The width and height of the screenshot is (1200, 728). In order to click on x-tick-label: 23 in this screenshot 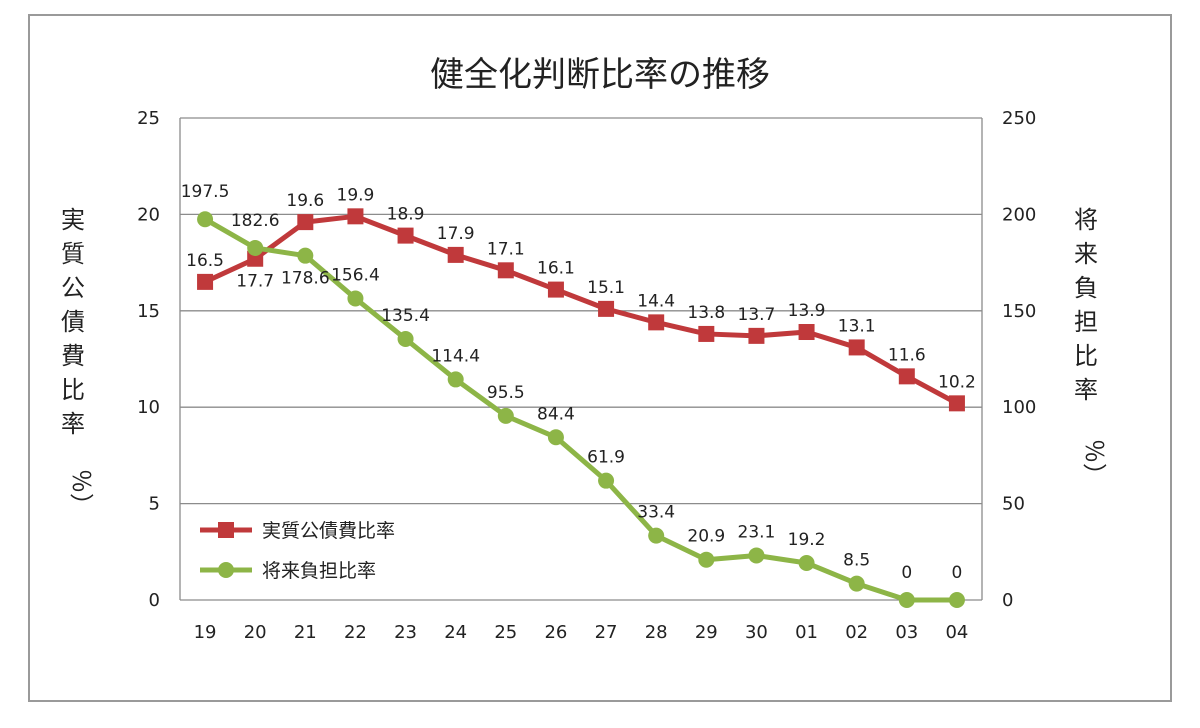, I will do `click(405, 632)`.